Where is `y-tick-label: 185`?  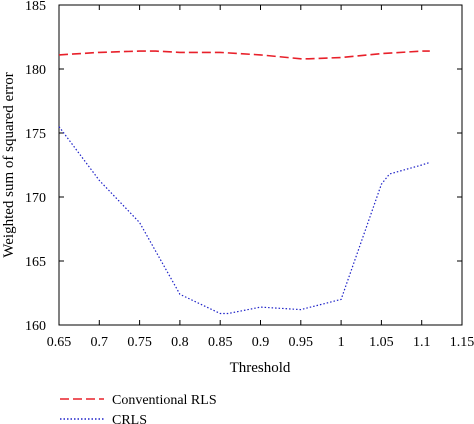
y-tick-label: 185 is located at coordinates (35, 7).